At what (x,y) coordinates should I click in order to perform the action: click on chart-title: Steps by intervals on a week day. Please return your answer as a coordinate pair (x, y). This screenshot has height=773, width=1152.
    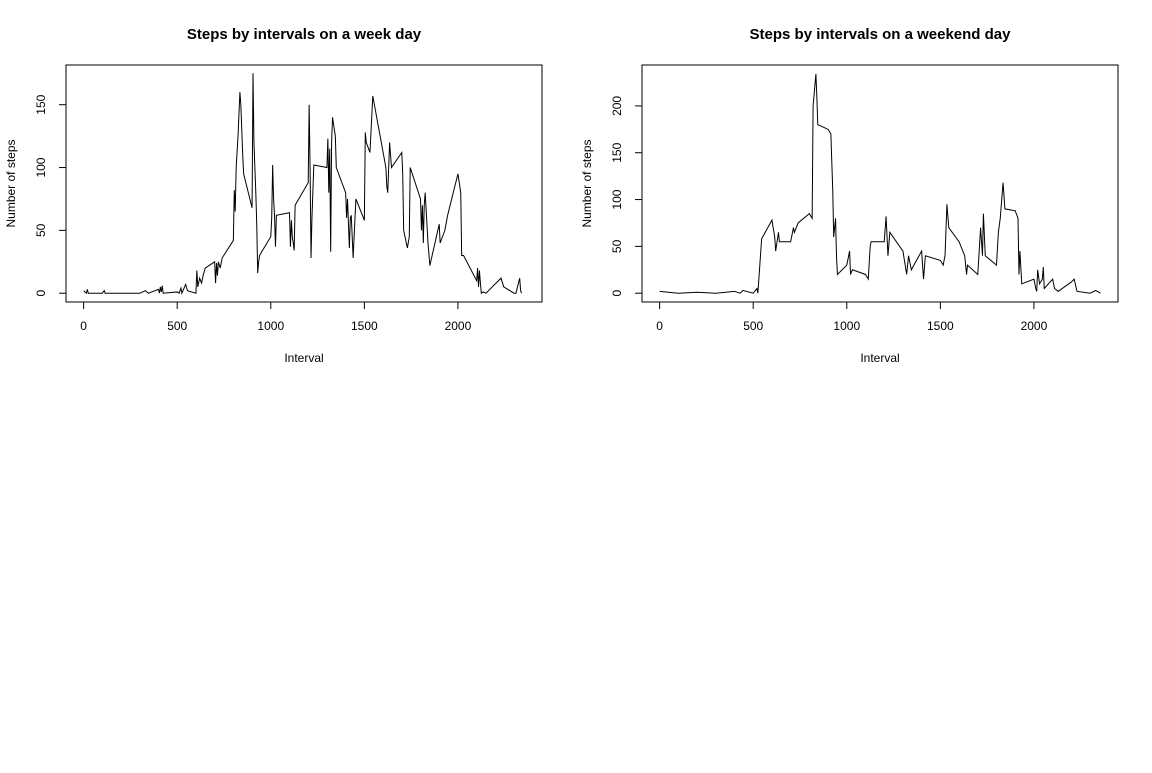
    Looking at the image, I should click on (304, 34).